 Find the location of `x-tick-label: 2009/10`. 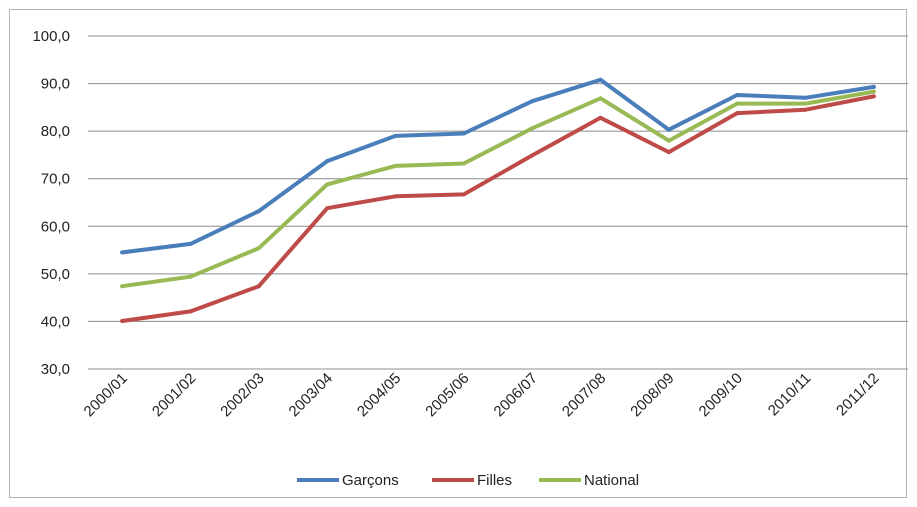

x-tick-label: 2009/10 is located at coordinates (721, 395).